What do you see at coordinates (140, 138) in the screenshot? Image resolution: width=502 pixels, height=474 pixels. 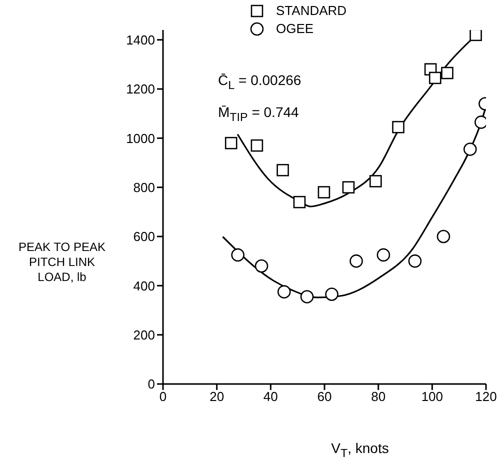 I see `y-tick-label: 1000` at bounding box center [140, 138].